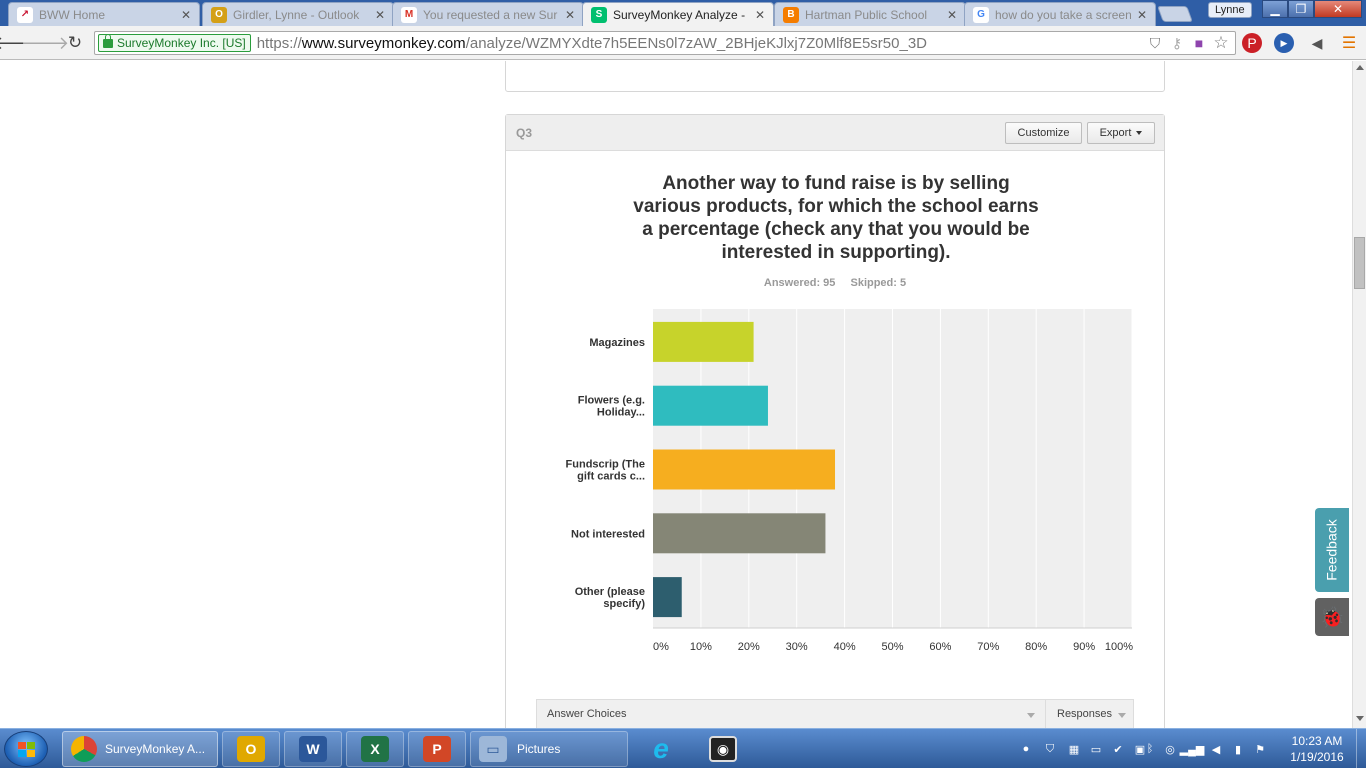  Describe the element at coordinates (75, 42) in the screenshot. I see `reload-icon: ↻` at that location.